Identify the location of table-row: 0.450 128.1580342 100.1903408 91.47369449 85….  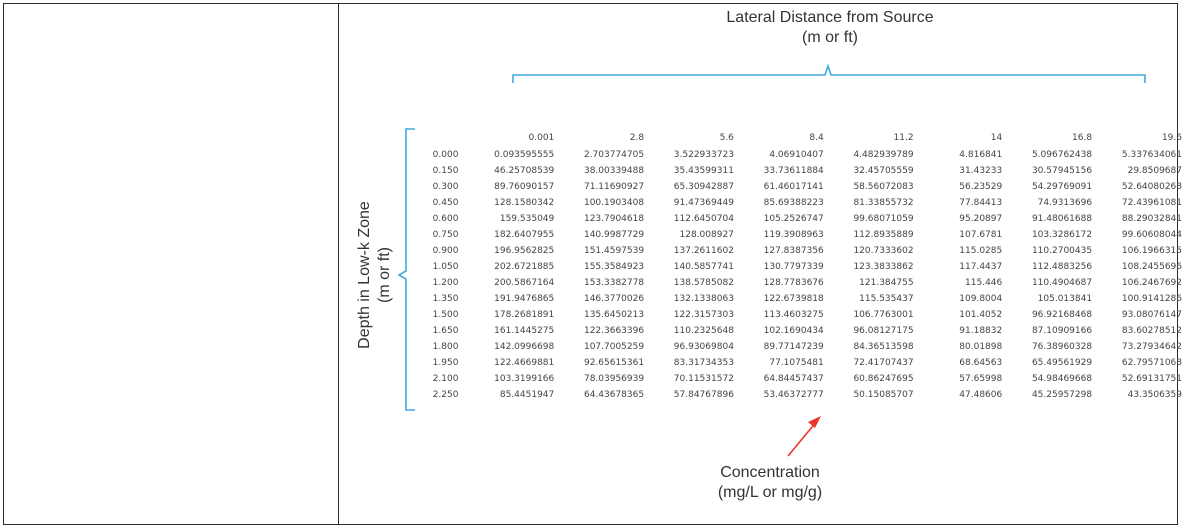
(803, 203).